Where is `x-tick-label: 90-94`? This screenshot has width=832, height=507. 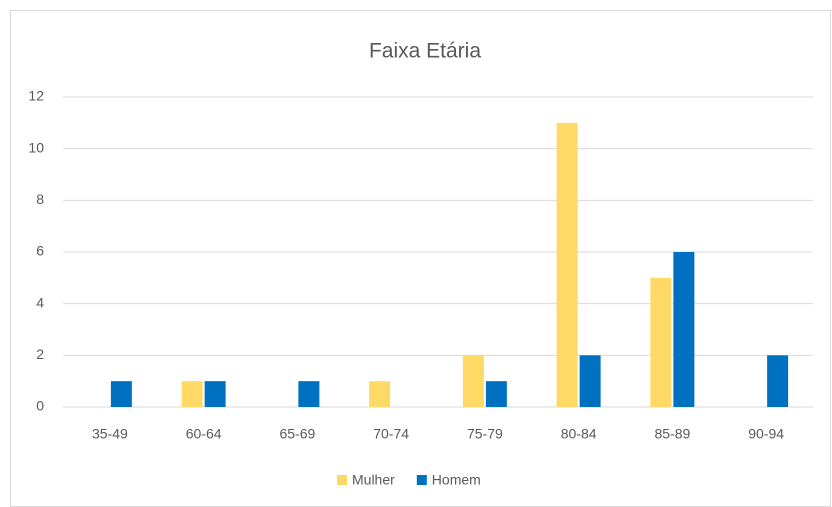 x-tick-label: 90-94 is located at coordinates (766, 434).